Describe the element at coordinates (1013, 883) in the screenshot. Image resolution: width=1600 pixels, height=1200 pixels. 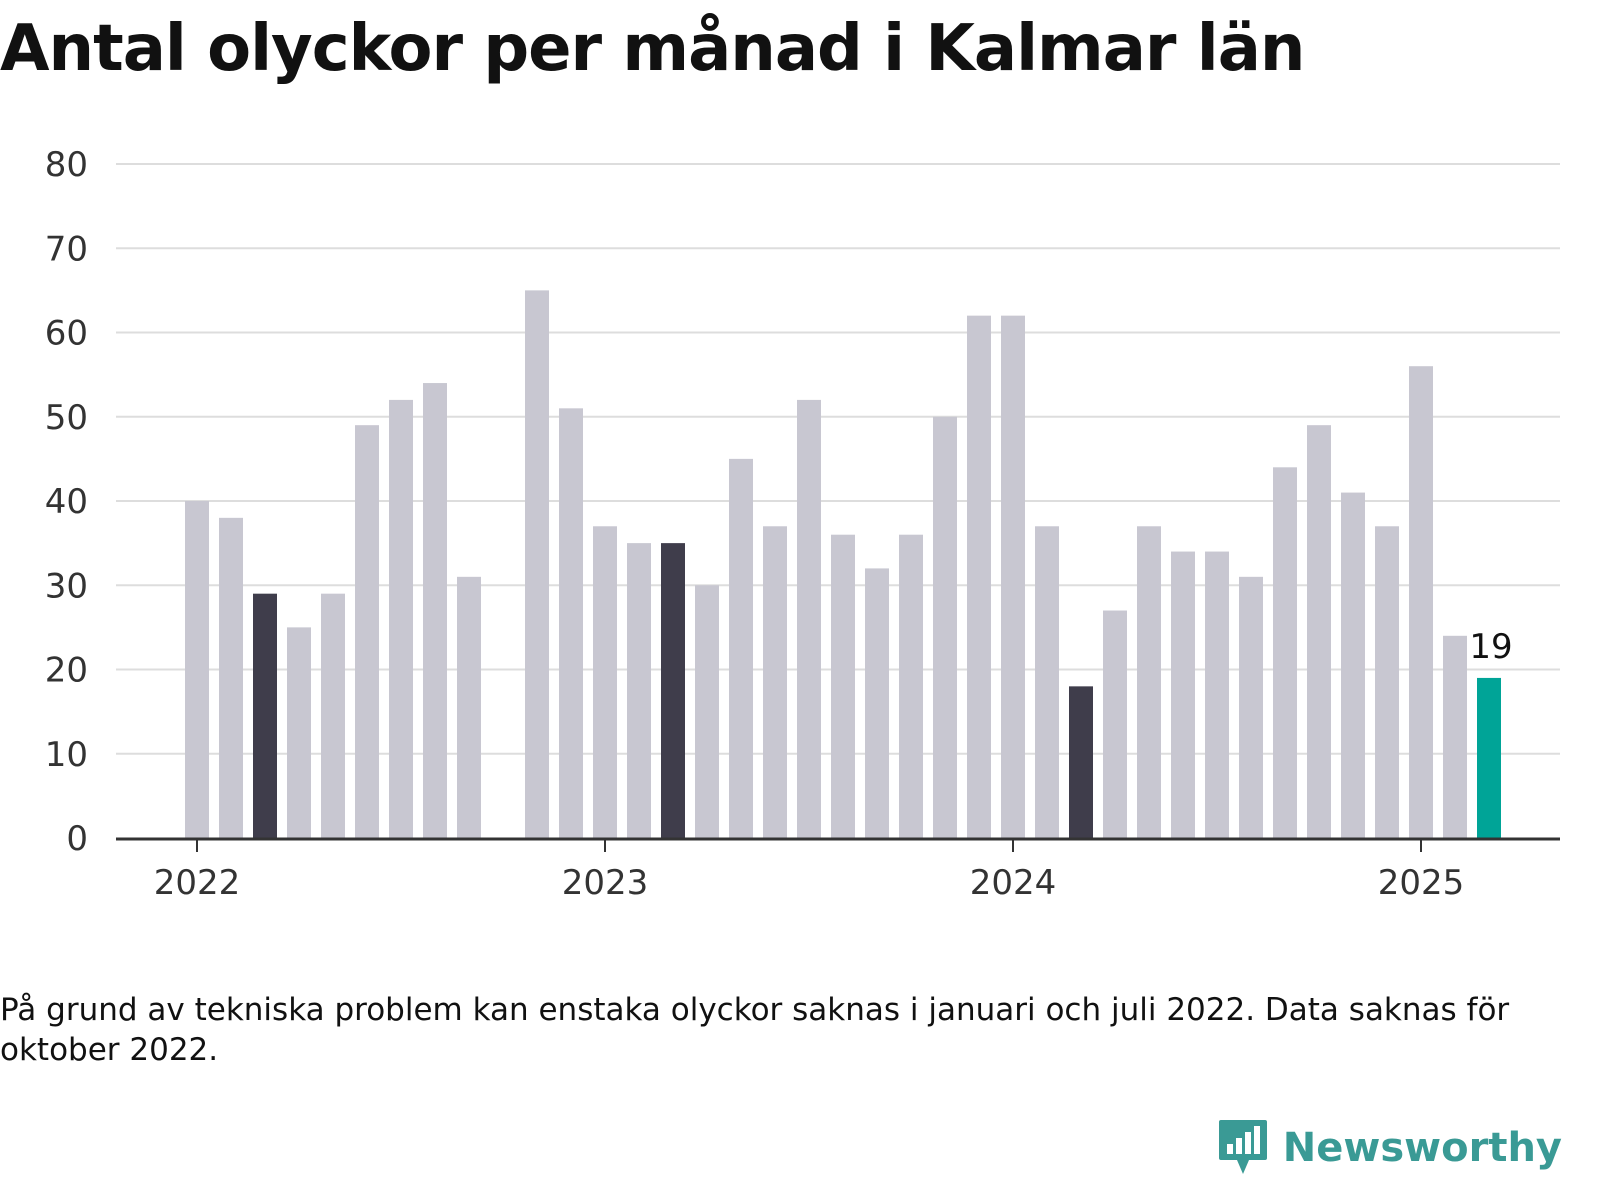
I see `x-tick-label-2024: 2024` at that location.